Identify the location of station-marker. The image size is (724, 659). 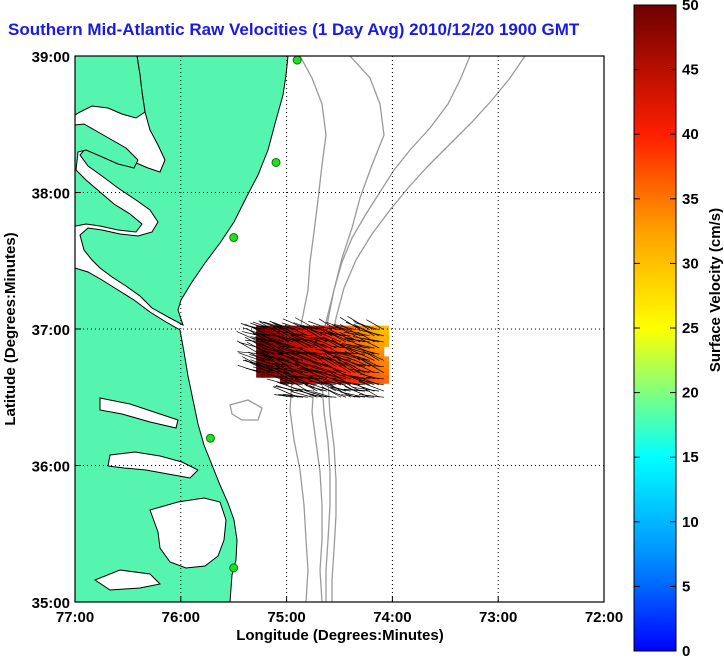
(297, 60).